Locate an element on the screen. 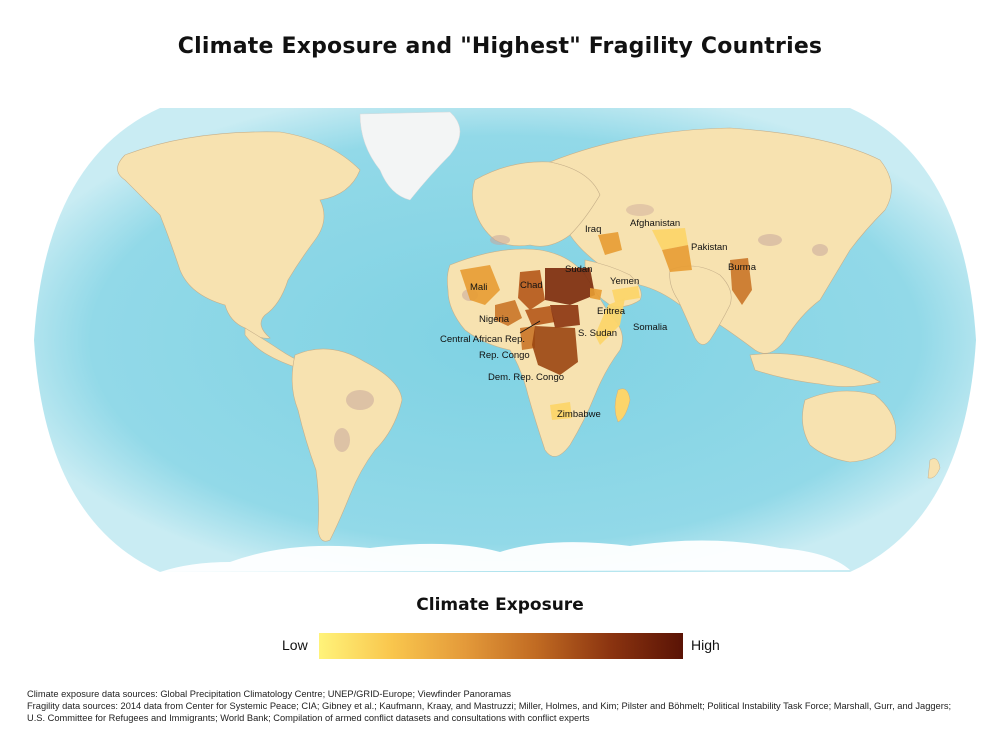 The width and height of the screenshot is (1000, 748). legend-high-label: High is located at coordinates (705, 645).